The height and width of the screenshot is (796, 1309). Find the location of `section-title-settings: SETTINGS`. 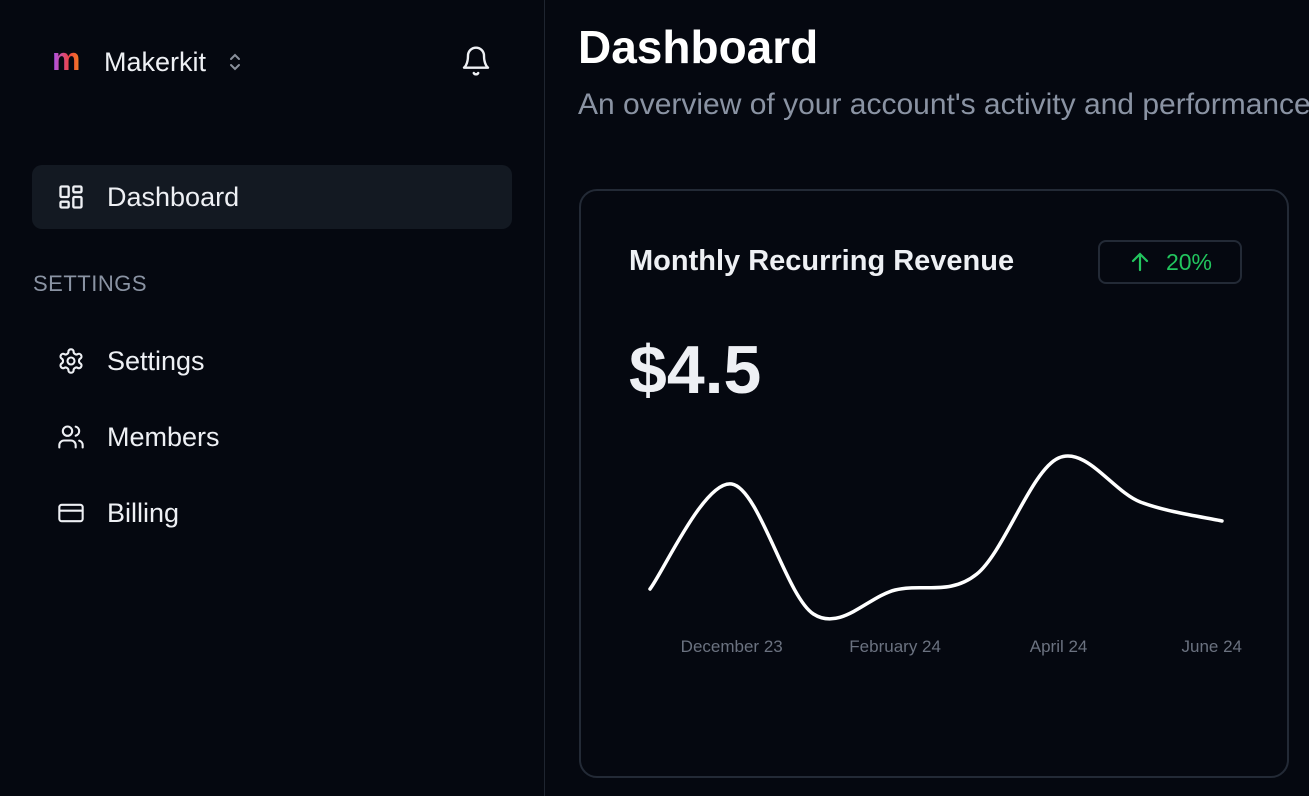

section-title-settings: SETTINGS is located at coordinates (90, 283).